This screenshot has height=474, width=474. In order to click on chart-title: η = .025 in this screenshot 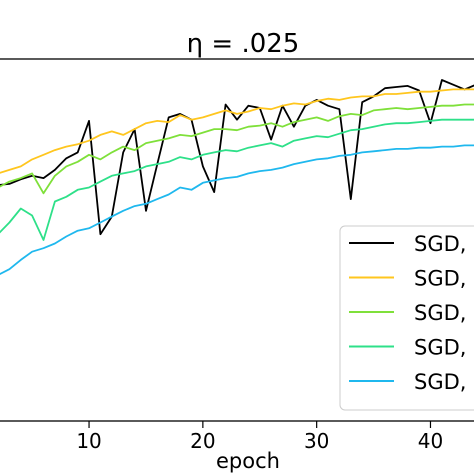, I will do `click(243, 44)`.